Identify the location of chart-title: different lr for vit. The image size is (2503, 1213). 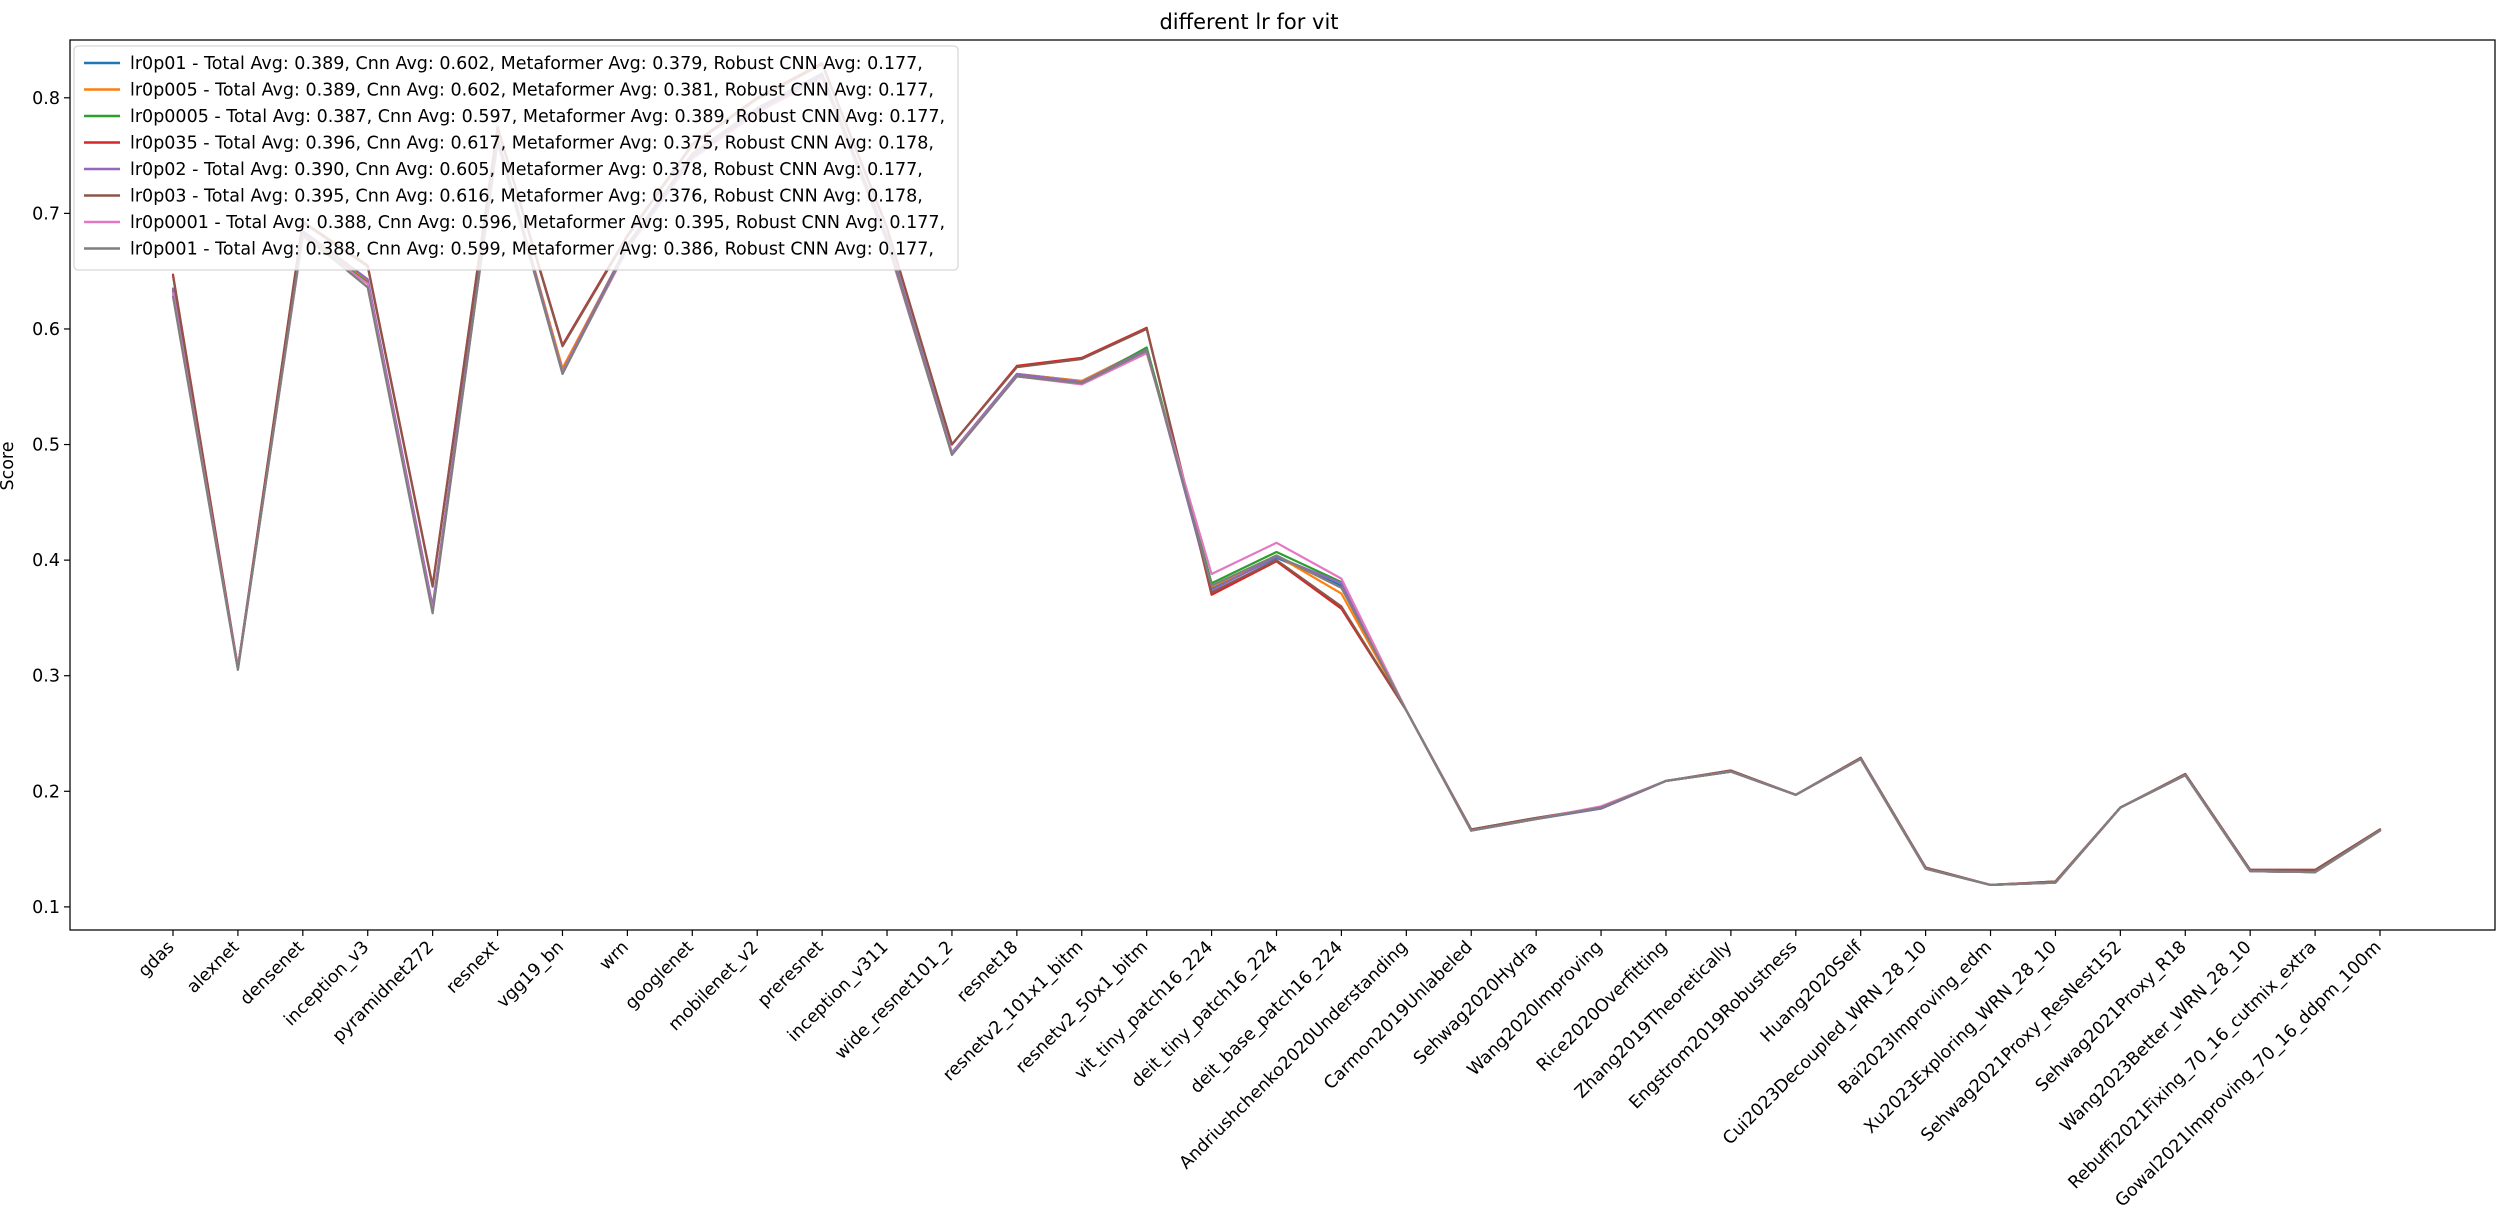
(1248, 22).